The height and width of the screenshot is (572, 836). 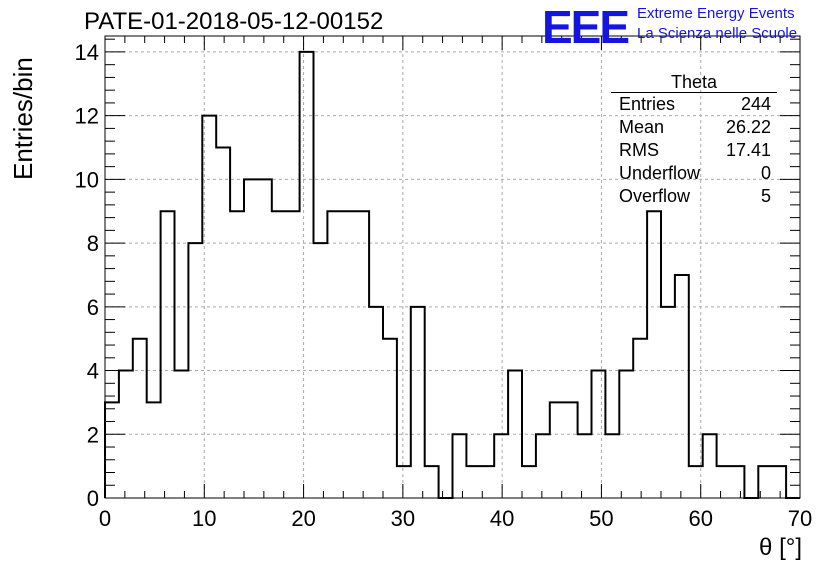 I want to click on x-tick-label: 10, so click(x=204, y=518).